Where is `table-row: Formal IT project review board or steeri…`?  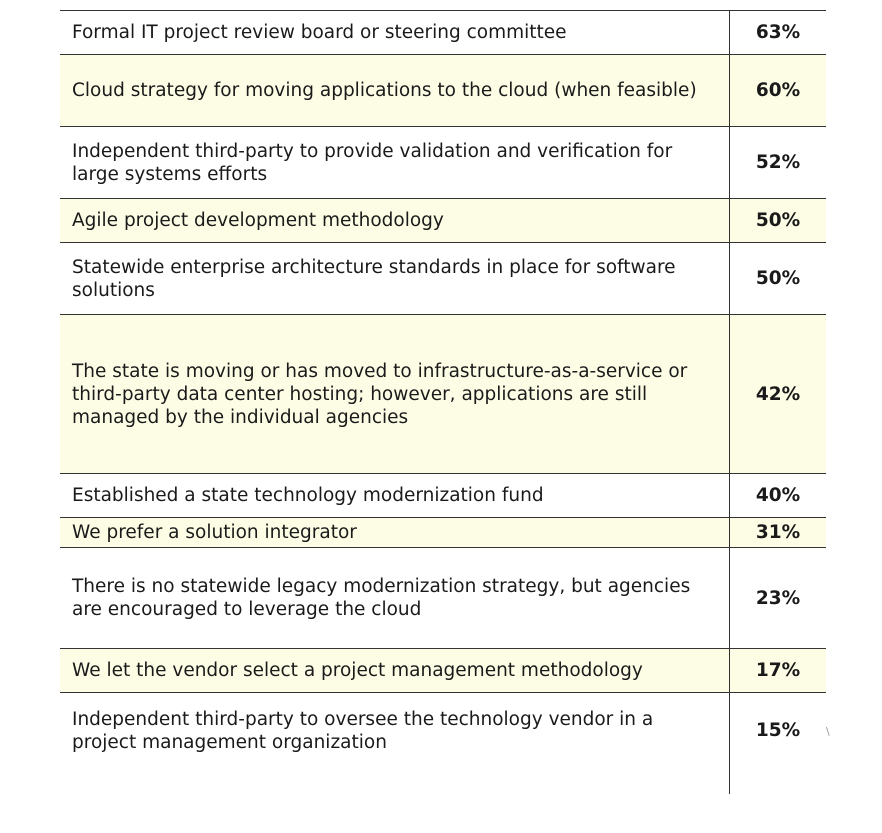 table-row: Formal IT project review board or steeri… is located at coordinates (443, 33).